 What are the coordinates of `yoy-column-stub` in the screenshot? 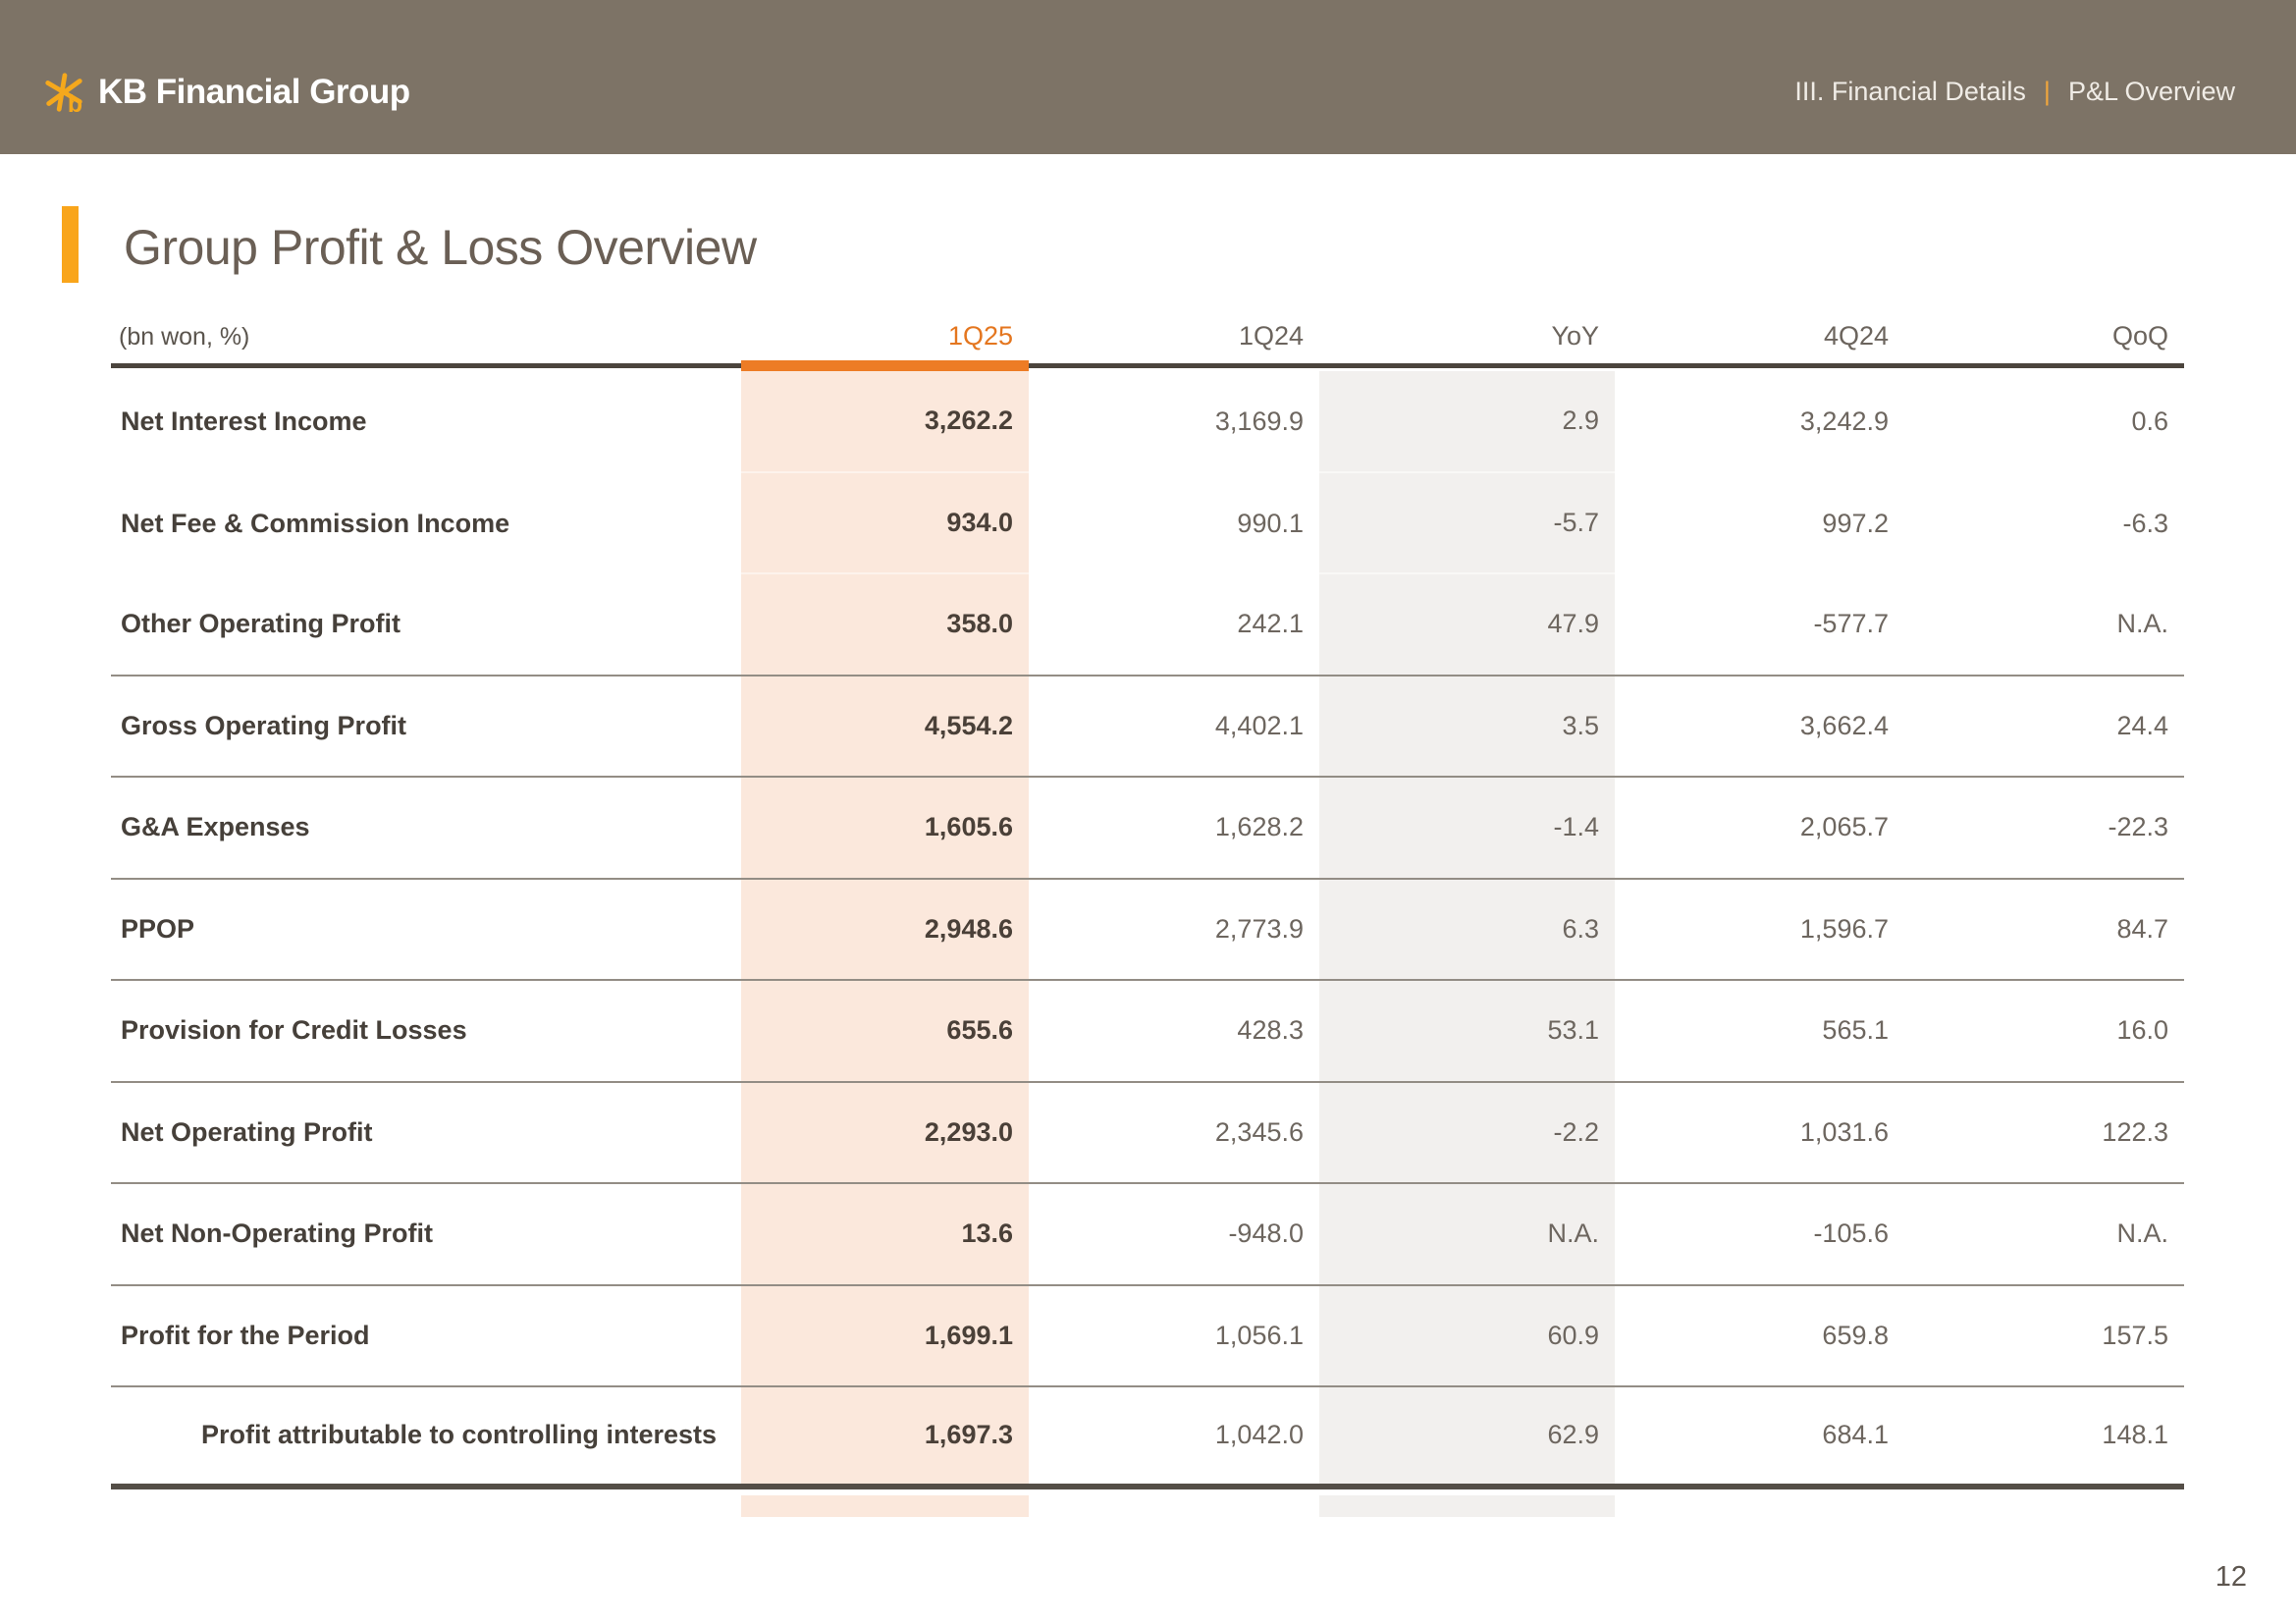 It's located at (1467, 1505).